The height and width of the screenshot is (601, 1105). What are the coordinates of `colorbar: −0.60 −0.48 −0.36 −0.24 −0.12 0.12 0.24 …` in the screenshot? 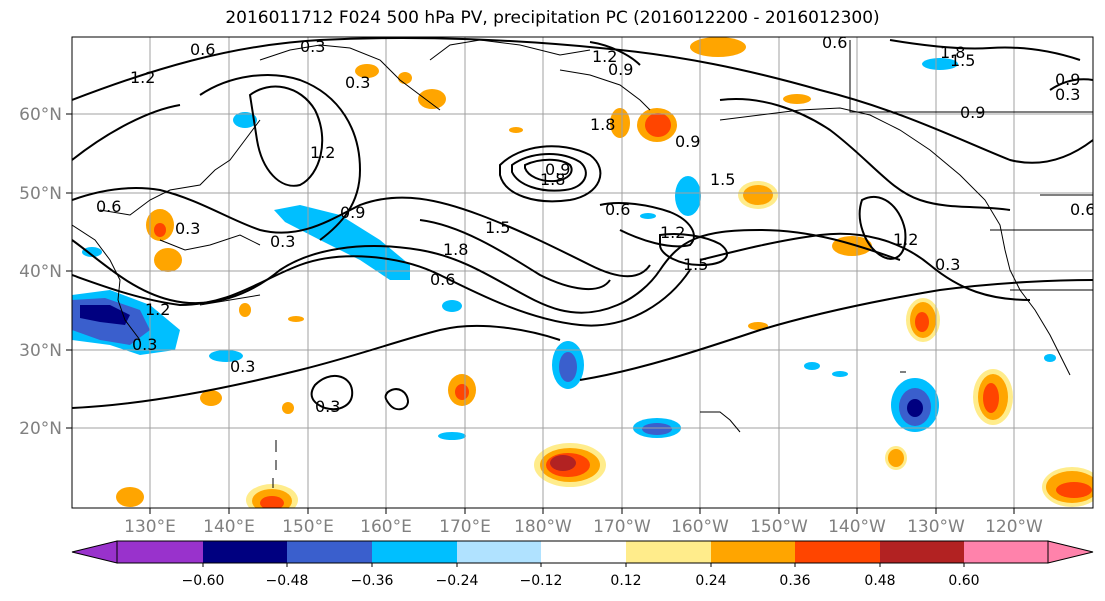 It's located at (582, 564).